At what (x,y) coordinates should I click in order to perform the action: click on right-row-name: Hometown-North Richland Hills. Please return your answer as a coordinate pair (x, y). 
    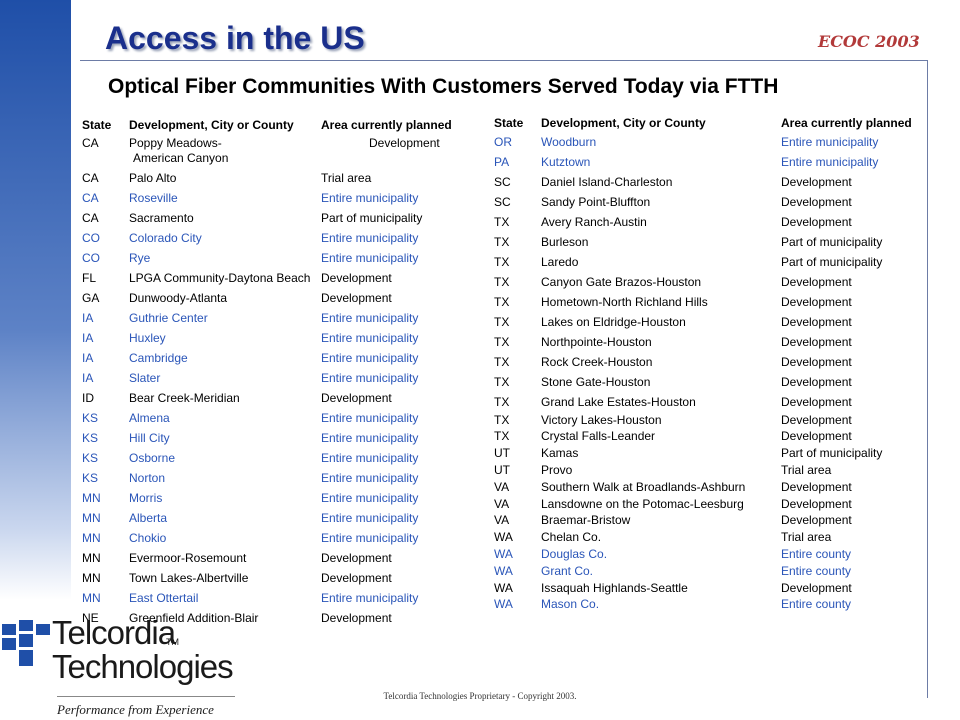
    Looking at the image, I should click on (624, 302).